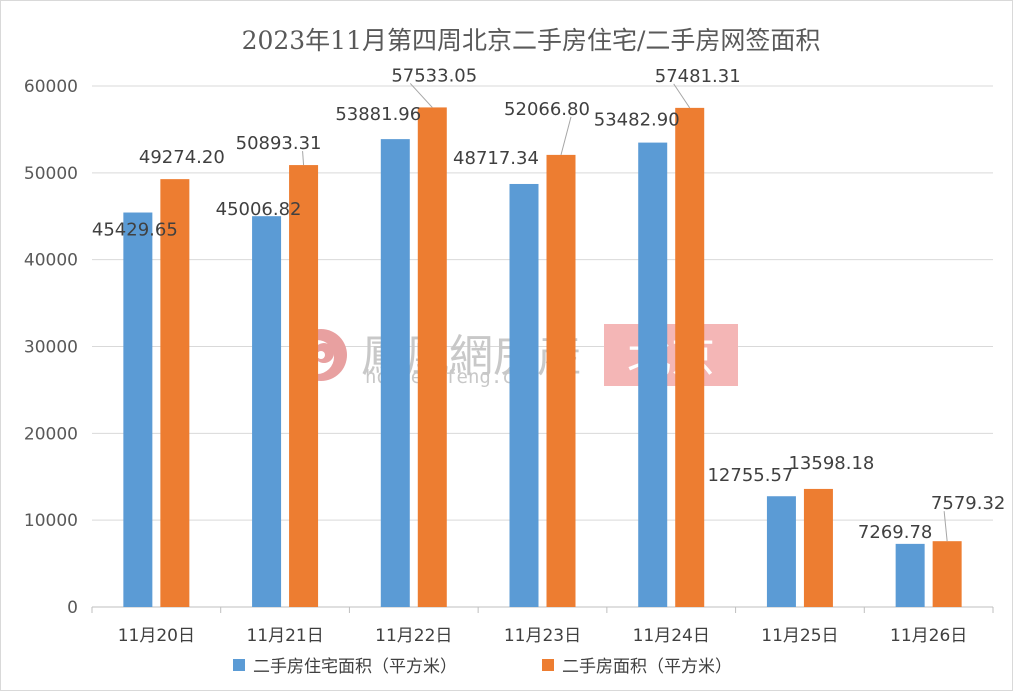  I want to click on data-label-series-1: 45429.65, so click(135, 230).